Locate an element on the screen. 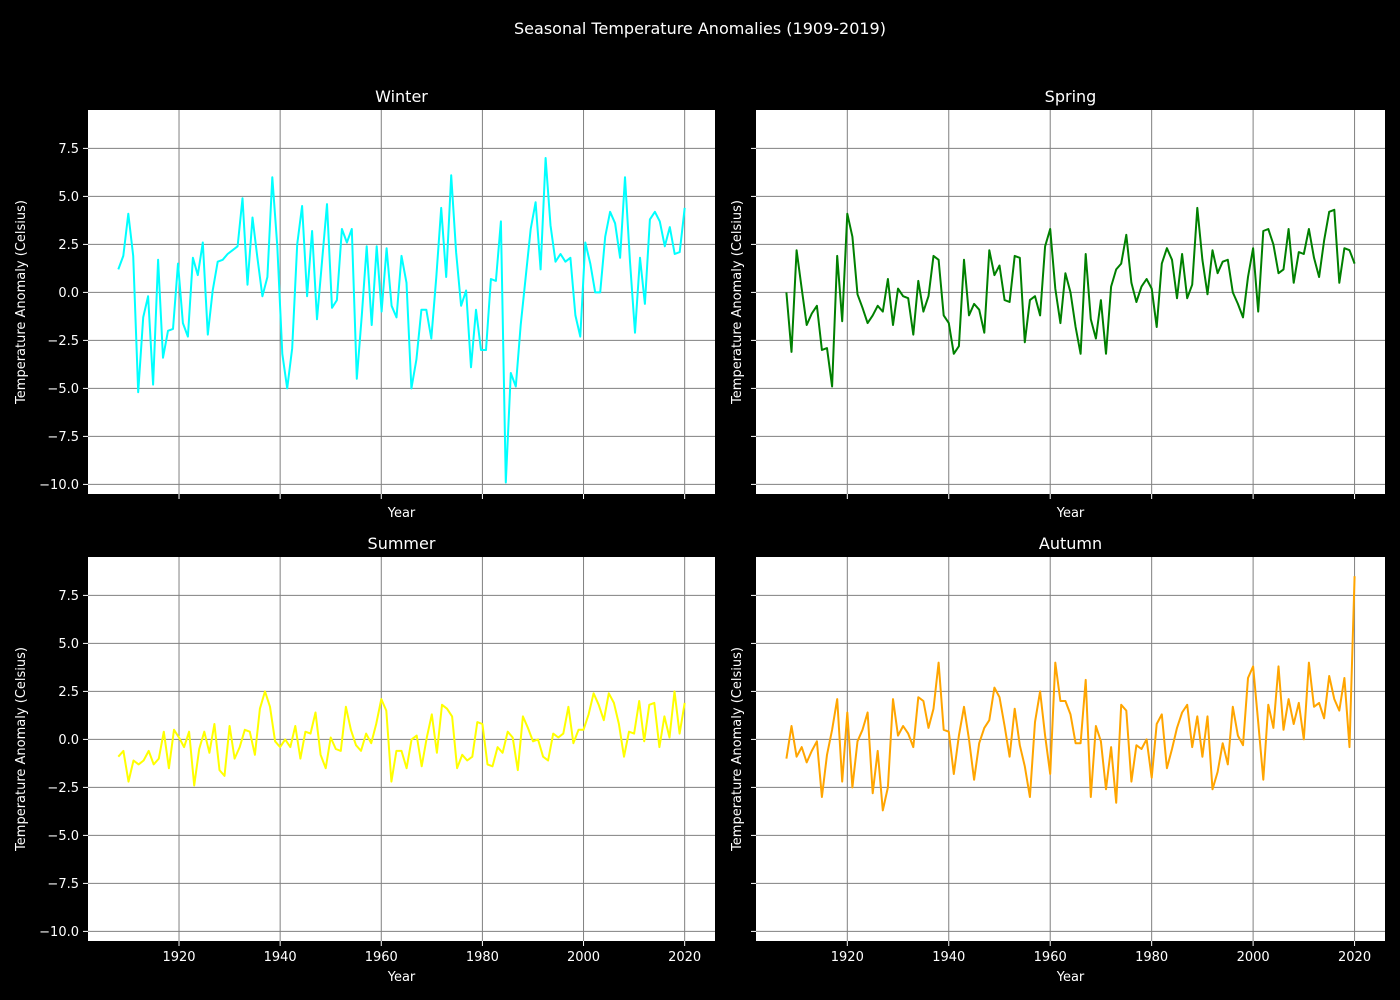  y-axis-label-summer: Temperature Anomaly (Celsius) is located at coordinates (21, 749).